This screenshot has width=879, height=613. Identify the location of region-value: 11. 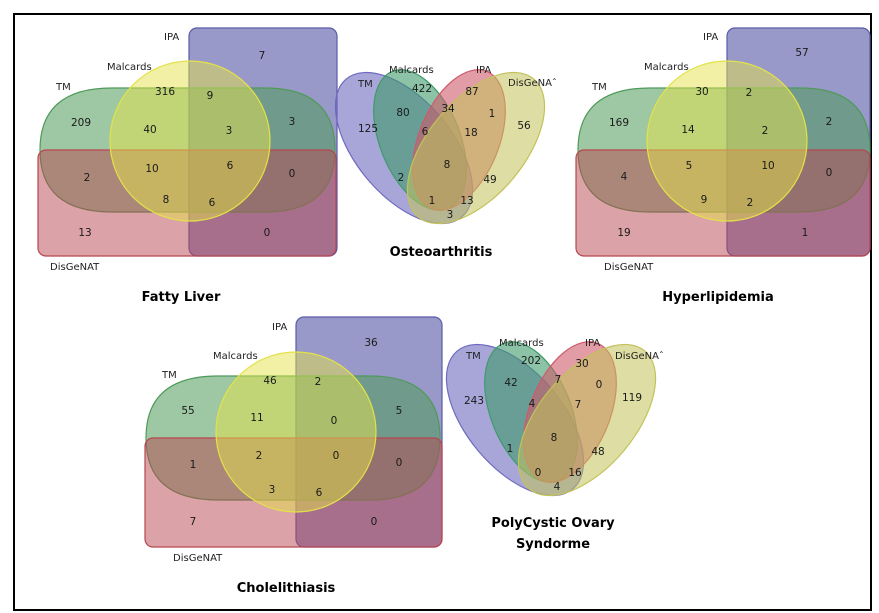
(256, 418).